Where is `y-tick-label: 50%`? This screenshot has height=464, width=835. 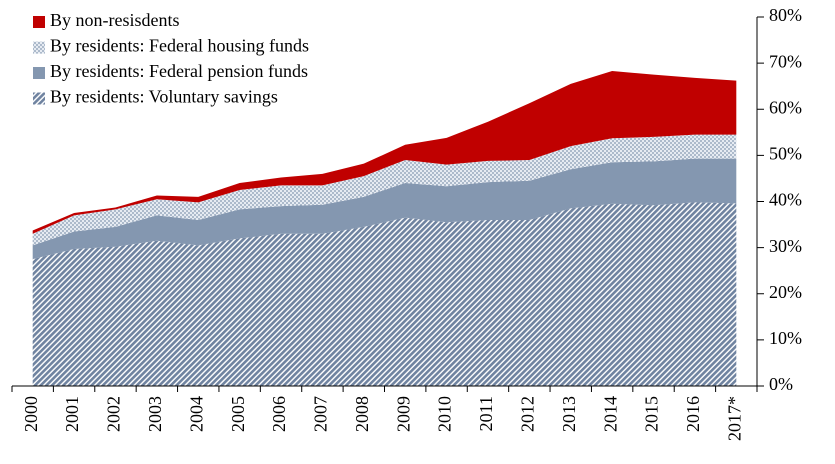 y-tick-label: 50% is located at coordinates (785, 154).